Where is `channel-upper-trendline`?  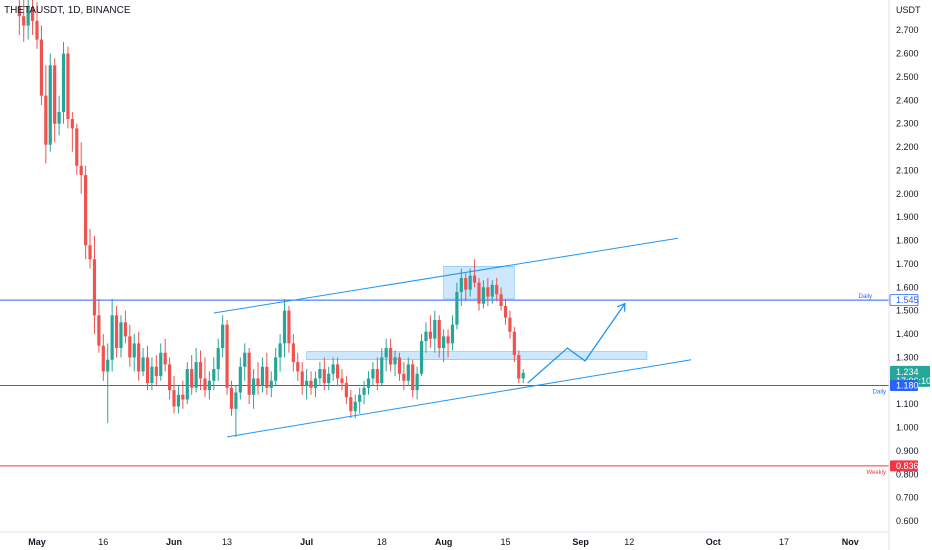 channel-upper-trendline is located at coordinates (445, 275).